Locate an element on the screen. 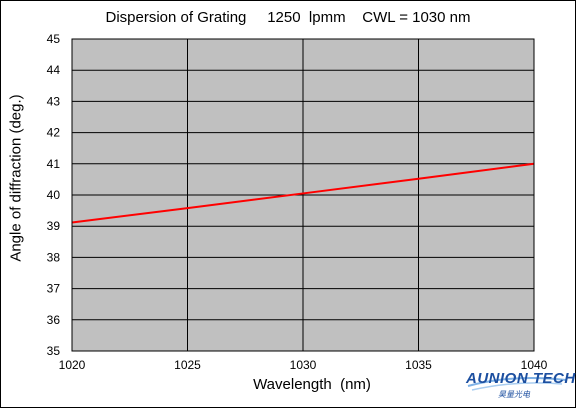 The height and width of the screenshot is (408, 576). y-tick-label: 45 is located at coordinates (54, 39).